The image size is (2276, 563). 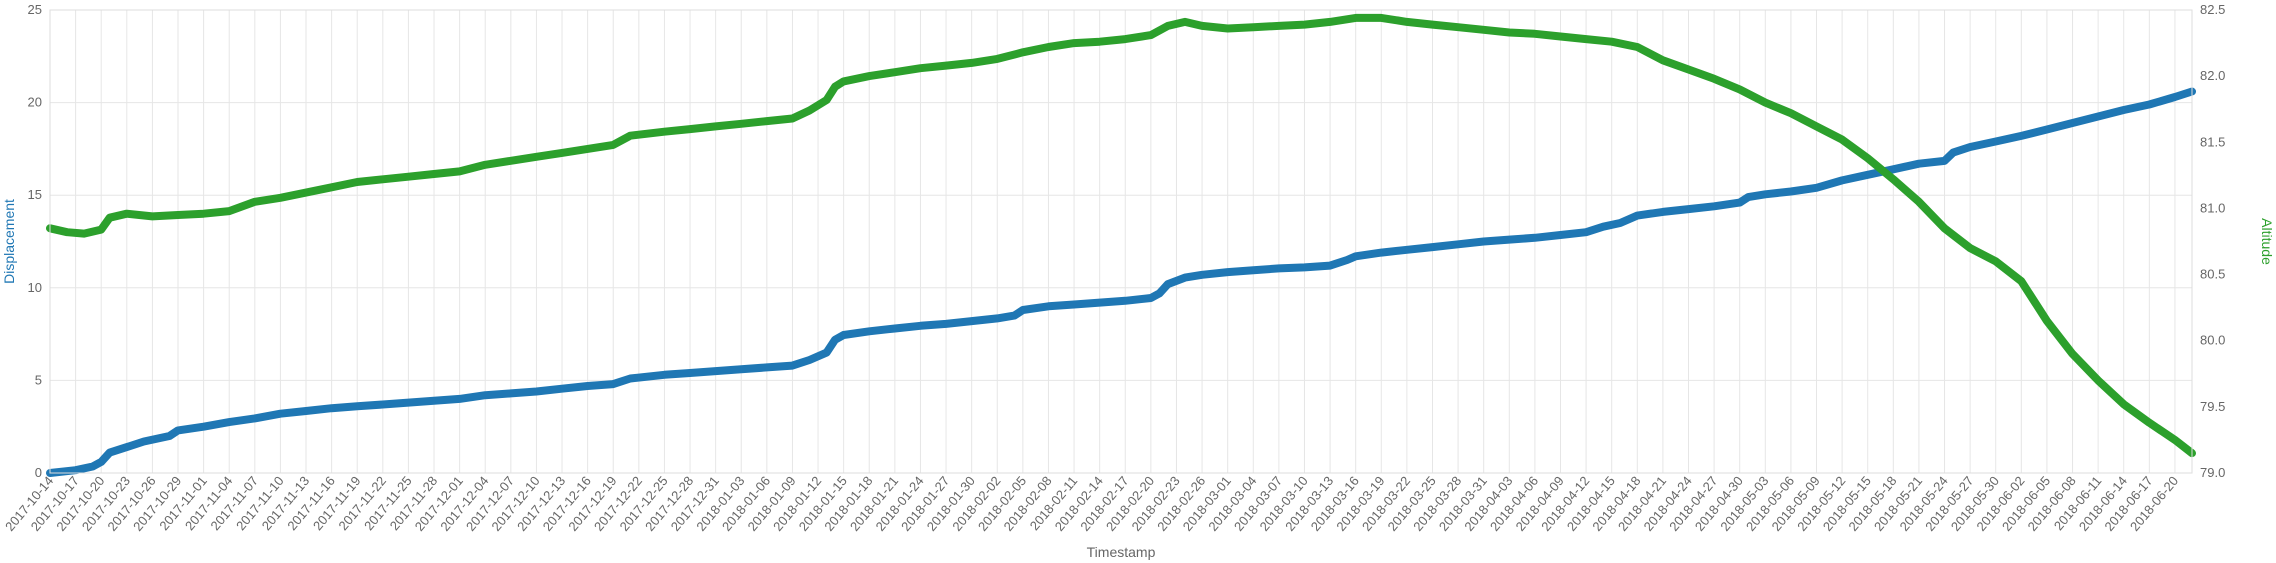 I want to click on y-right-axis-title: Altitude, so click(x=2267, y=241).